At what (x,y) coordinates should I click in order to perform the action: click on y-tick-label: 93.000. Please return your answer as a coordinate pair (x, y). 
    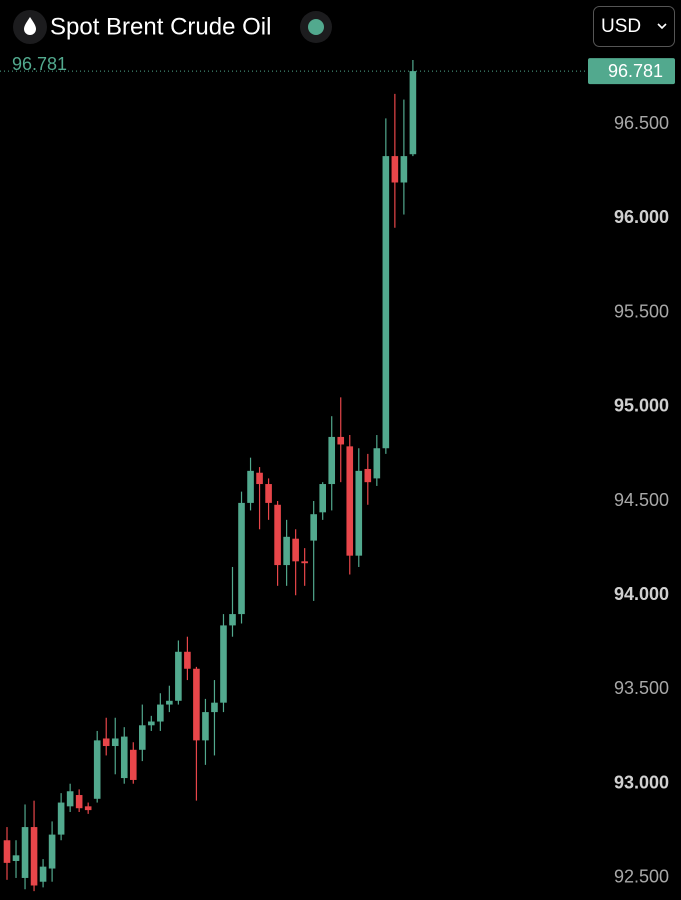
    Looking at the image, I should click on (641, 782).